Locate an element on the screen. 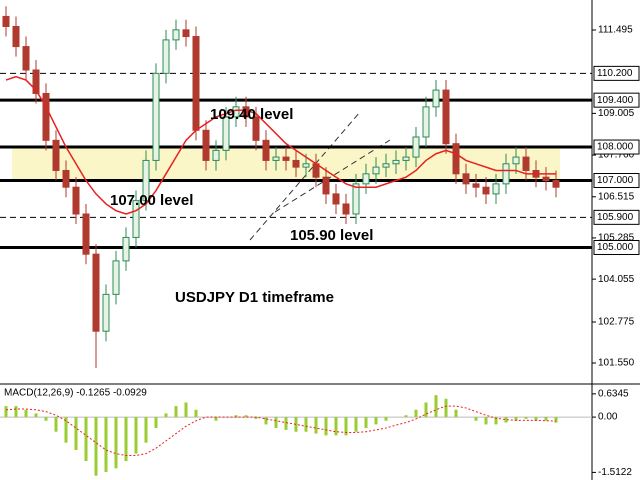 The image size is (640, 480). y-tick-label: 106.515 is located at coordinates (616, 196).